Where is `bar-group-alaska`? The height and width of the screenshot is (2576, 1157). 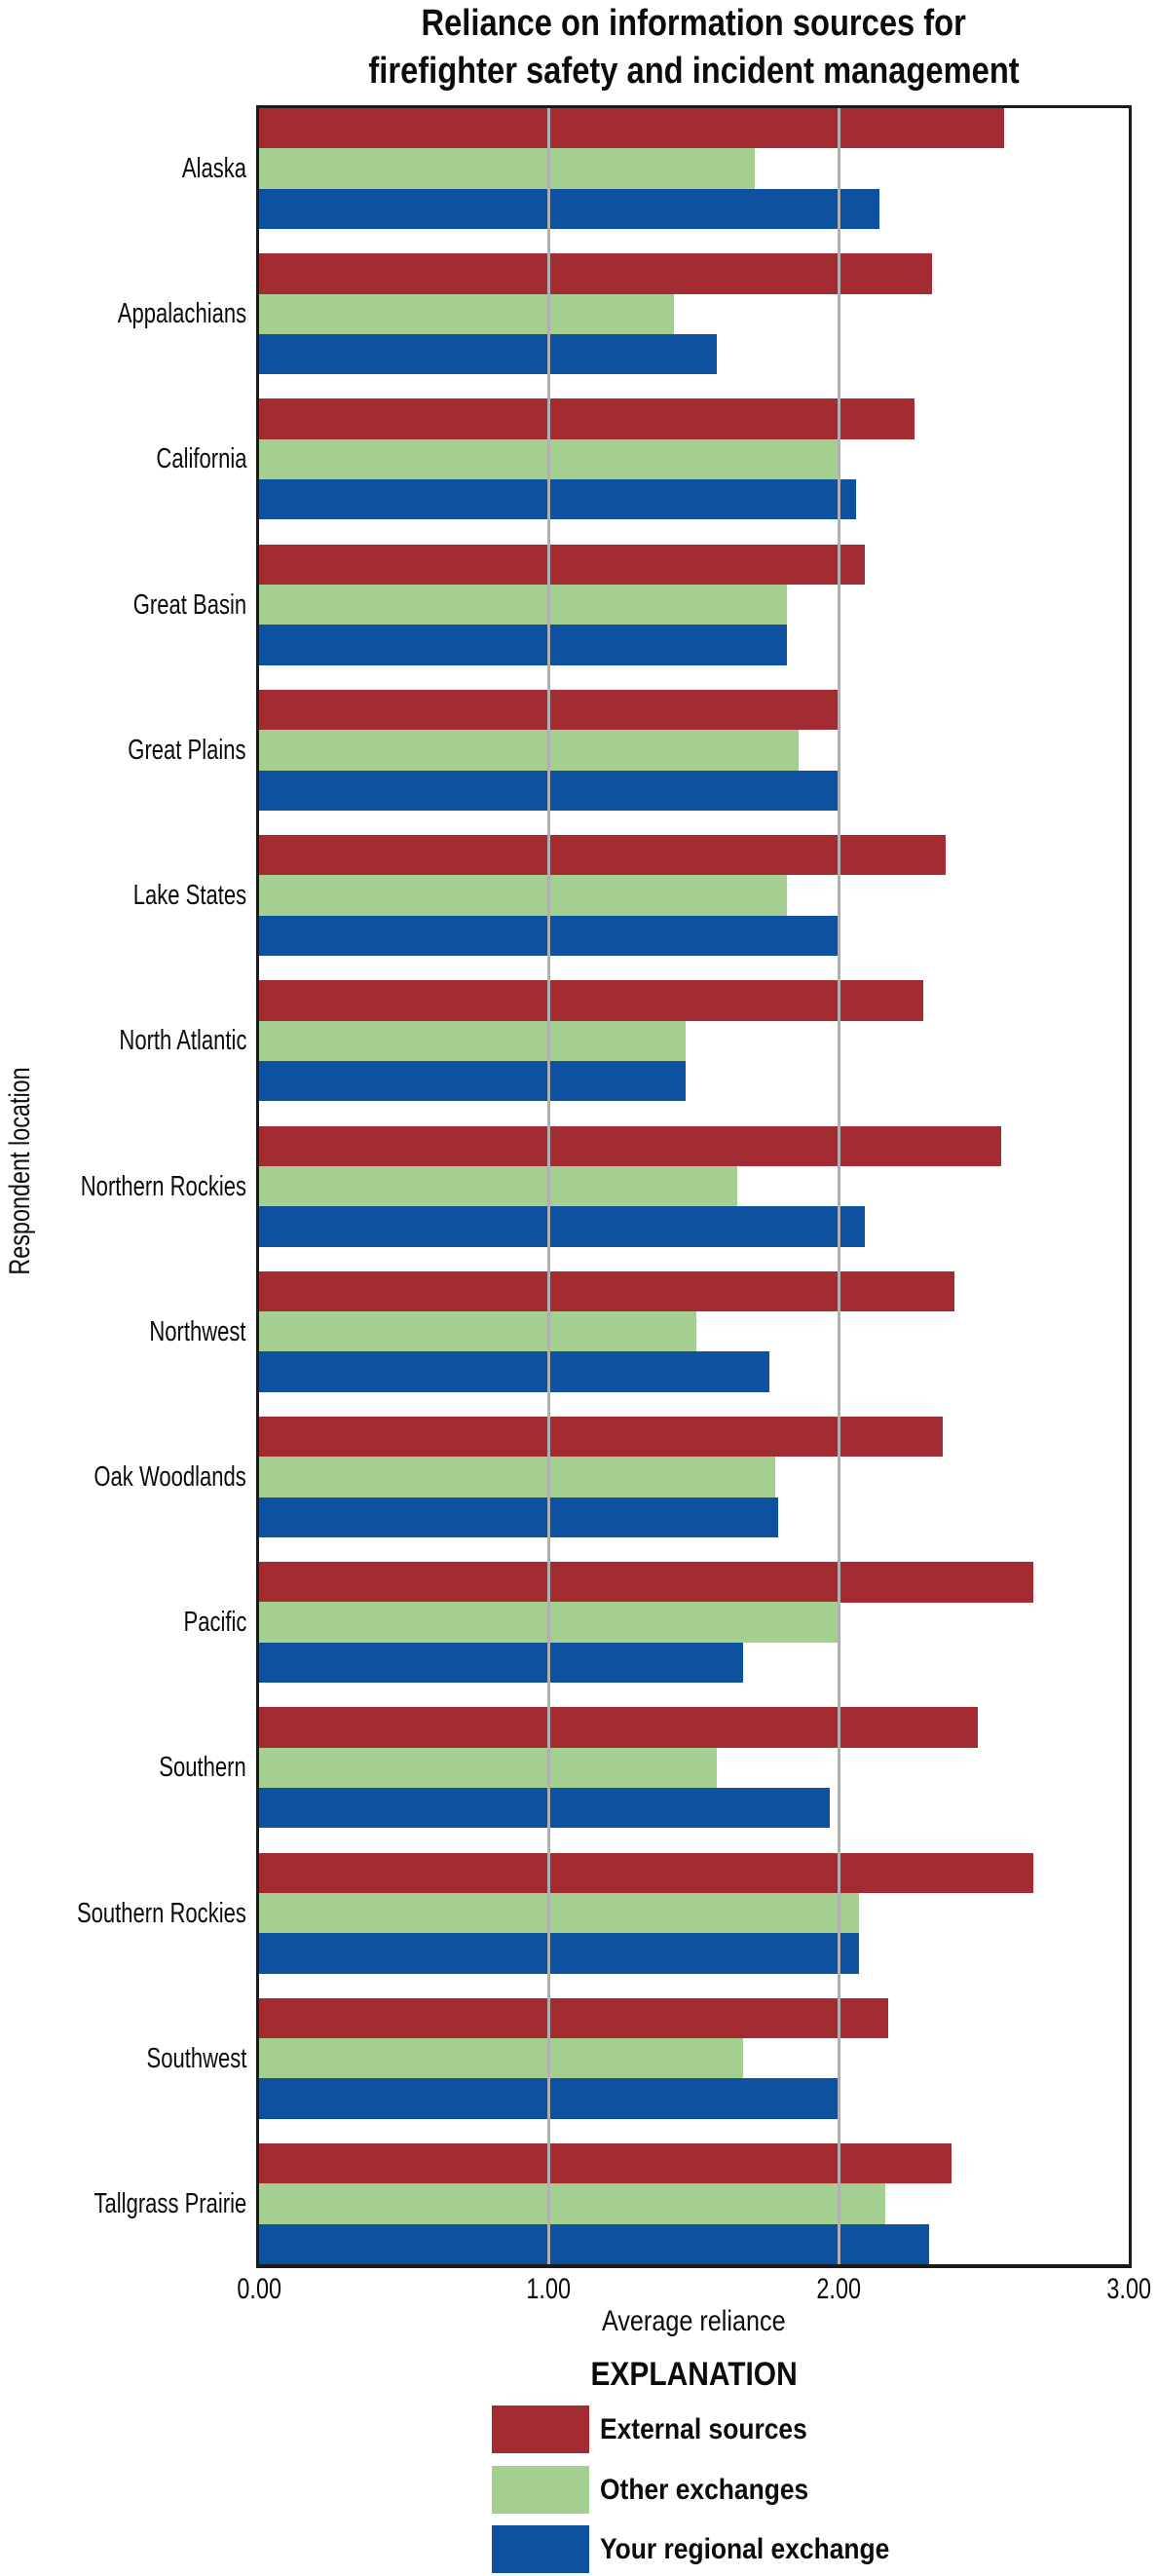 bar-group-alaska is located at coordinates (694, 169).